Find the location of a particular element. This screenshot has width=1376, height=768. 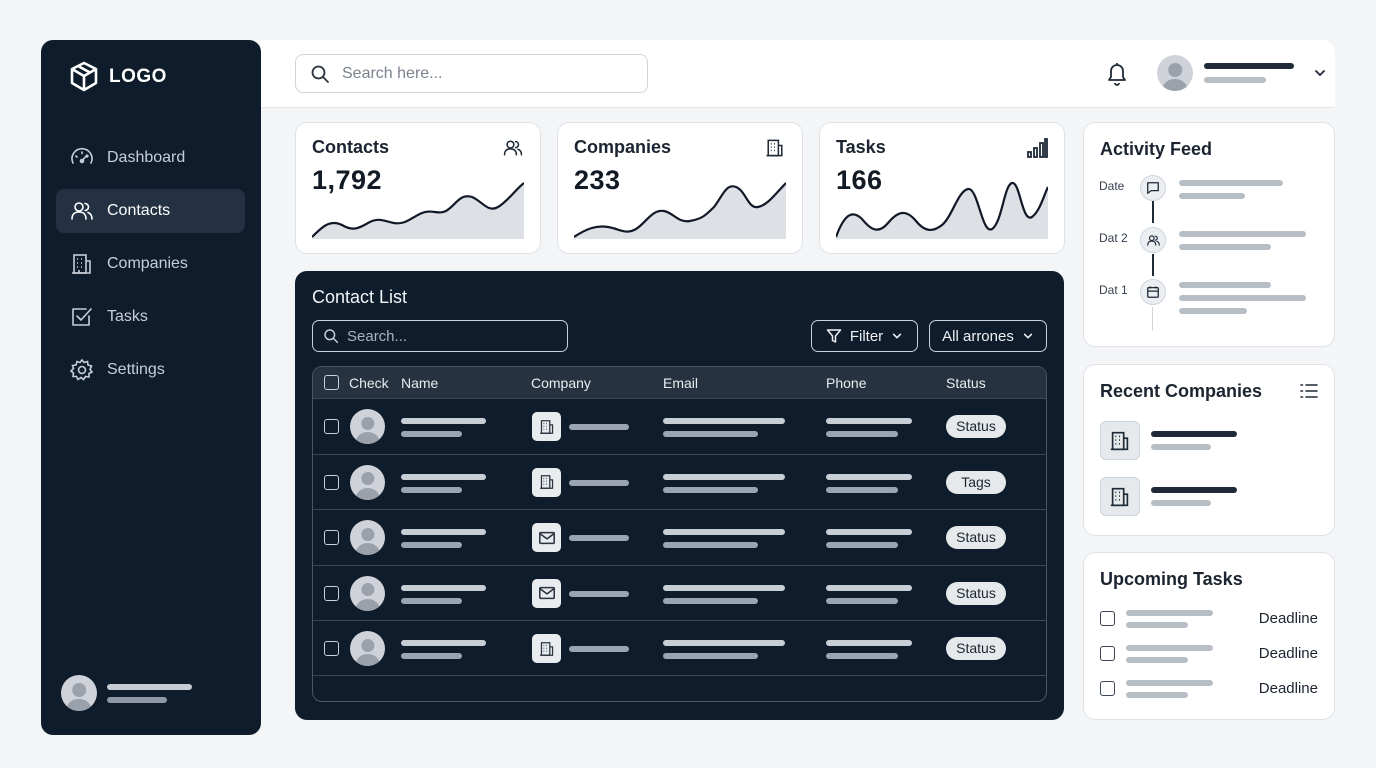

stat-value: 1,792 is located at coordinates (347, 180).